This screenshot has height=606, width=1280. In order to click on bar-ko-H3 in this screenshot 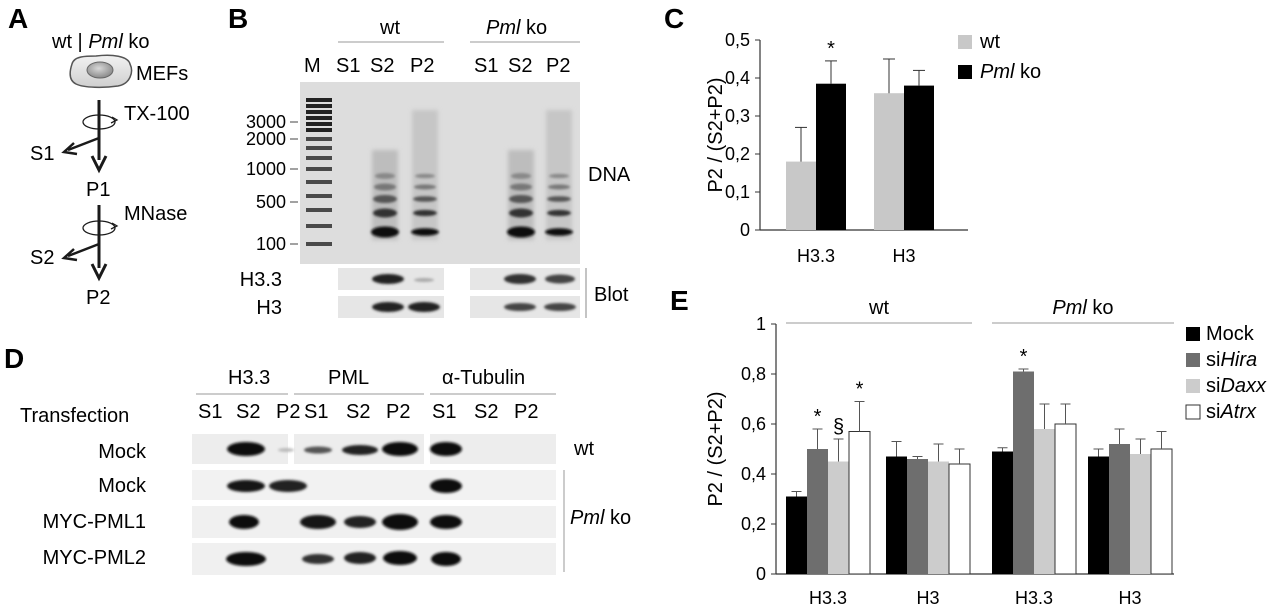, I will do `click(919, 157)`.